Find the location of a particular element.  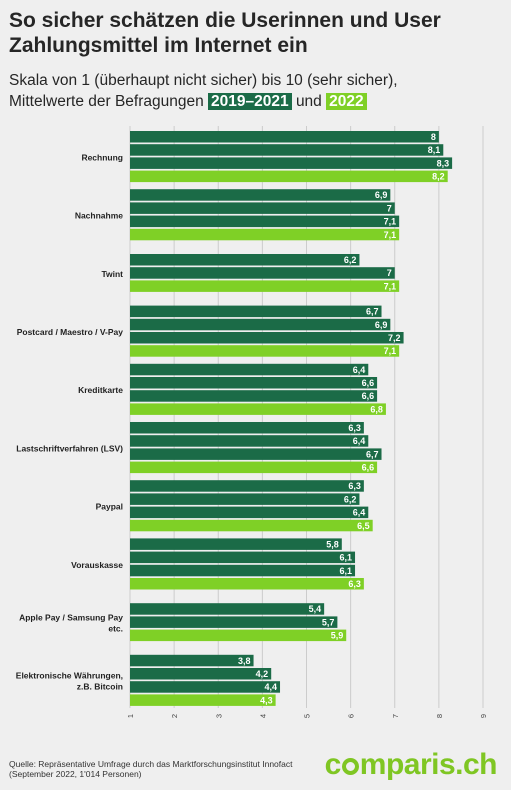

bar-label-1-3: 7,1 is located at coordinates (390, 235).